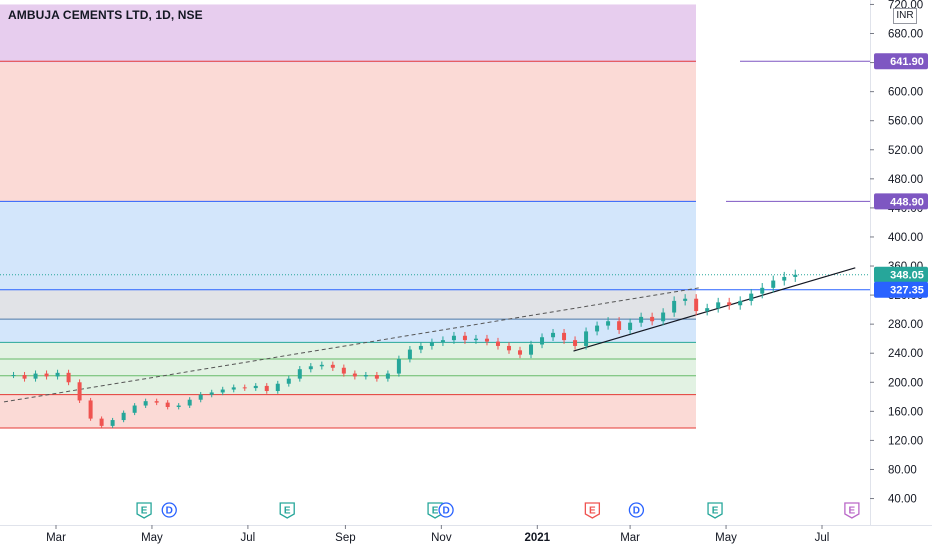 The image size is (932, 550). What do you see at coordinates (905, 93) in the screenshot?
I see `y-tick-label: 600.00` at bounding box center [905, 93].